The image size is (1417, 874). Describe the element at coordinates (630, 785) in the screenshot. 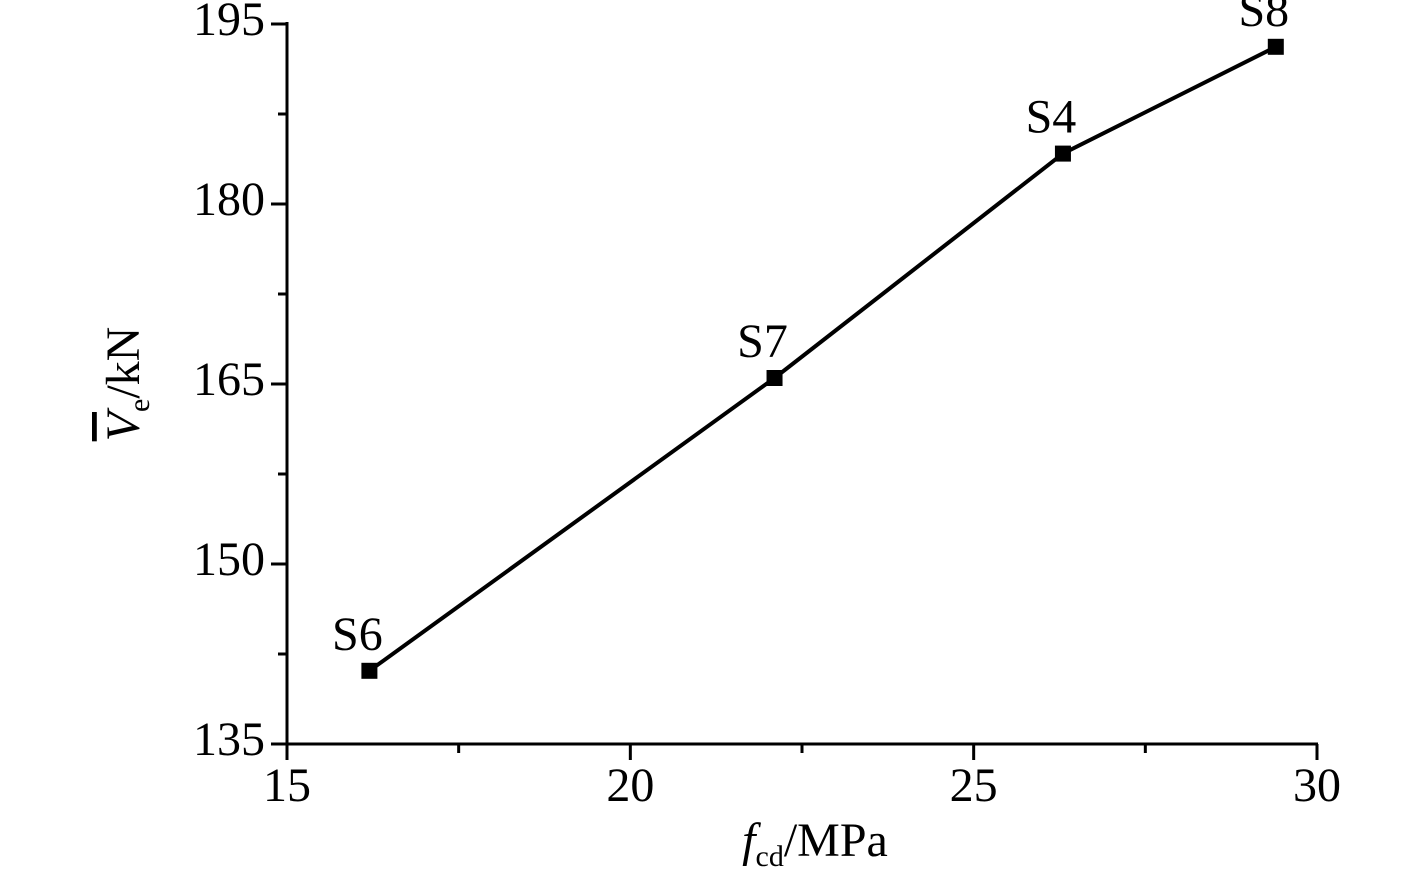

I see `x-tick-label: 20` at that location.